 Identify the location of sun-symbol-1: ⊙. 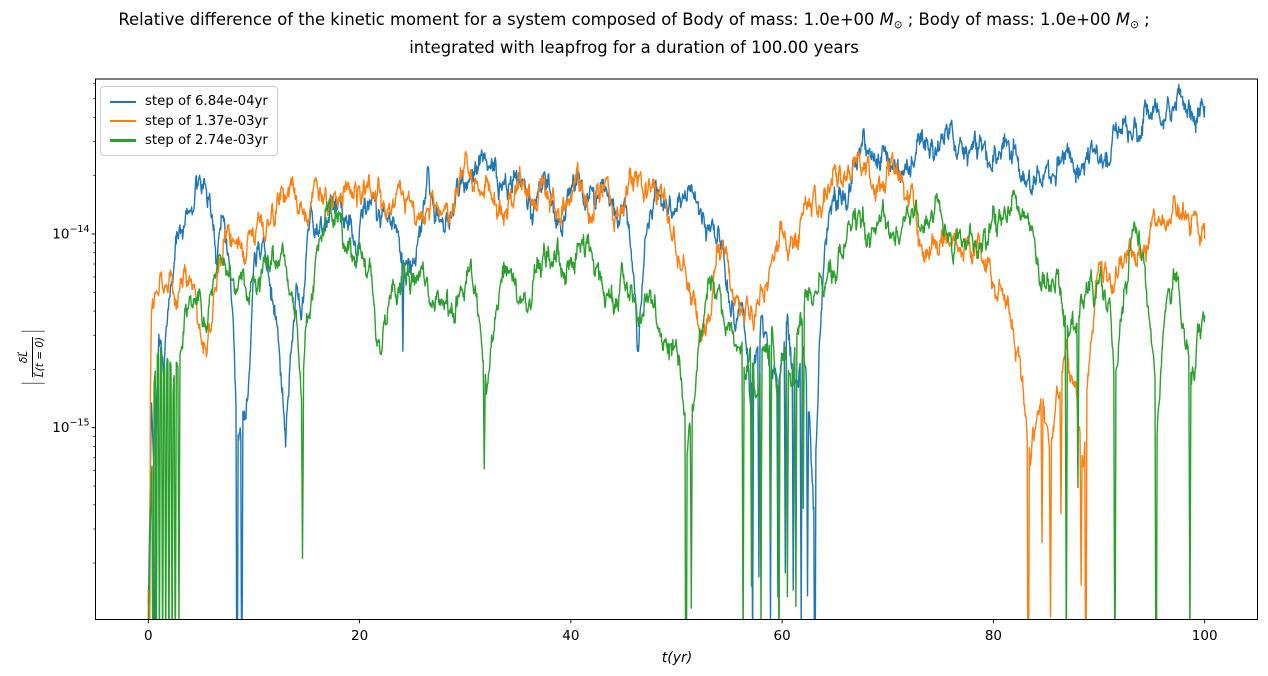
(898, 25).